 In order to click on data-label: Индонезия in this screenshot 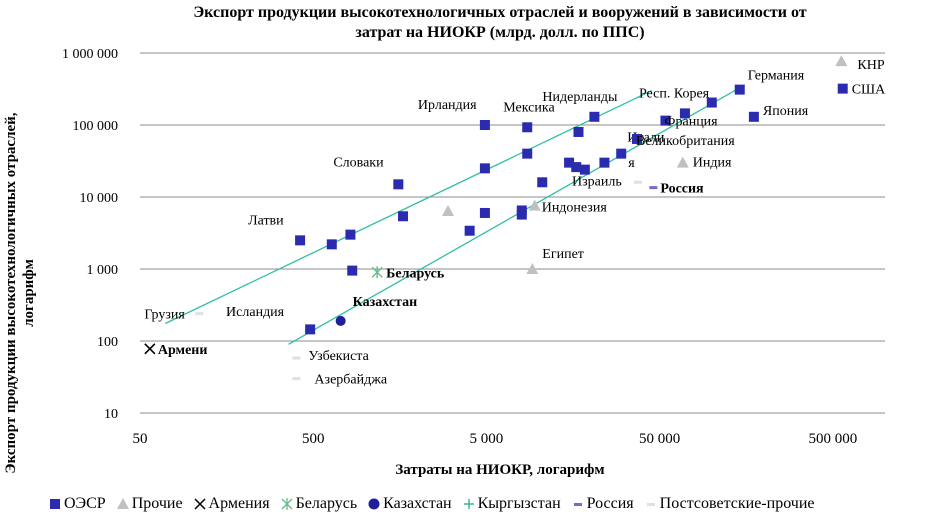, I will do `click(575, 208)`.